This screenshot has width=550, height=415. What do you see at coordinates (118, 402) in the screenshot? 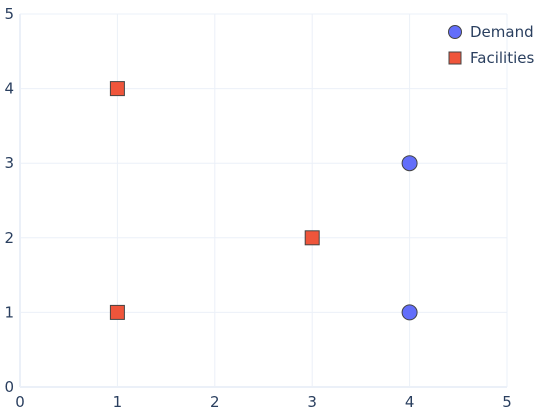
I see `x-tick-label: 1` at bounding box center [118, 402].